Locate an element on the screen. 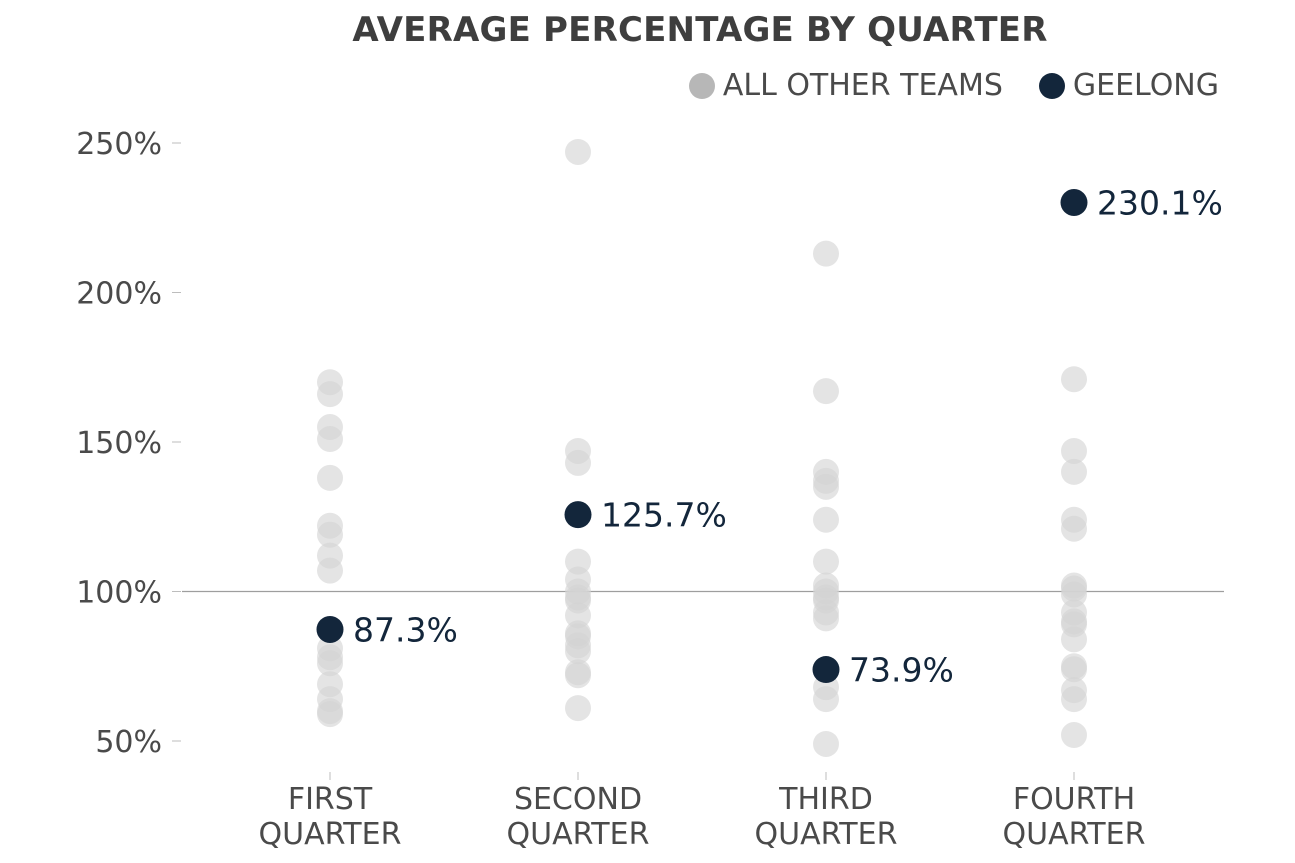  y-tick-label: 150% is located at coordinates (119, 443).